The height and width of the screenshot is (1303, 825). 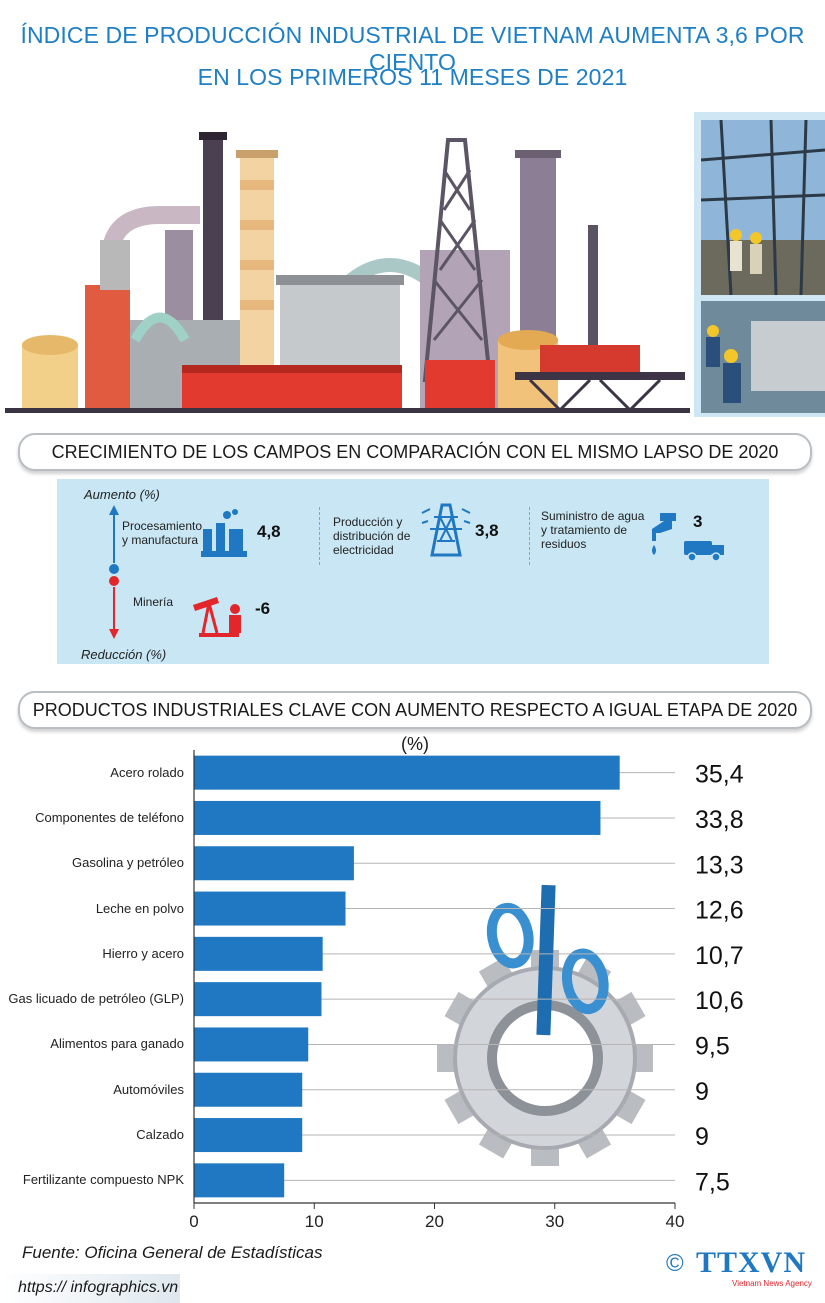 What do you see at coordinates (153, 602) in the screenshot?
I see `field-mining-name: Minería` at bounding box center [153, 602].